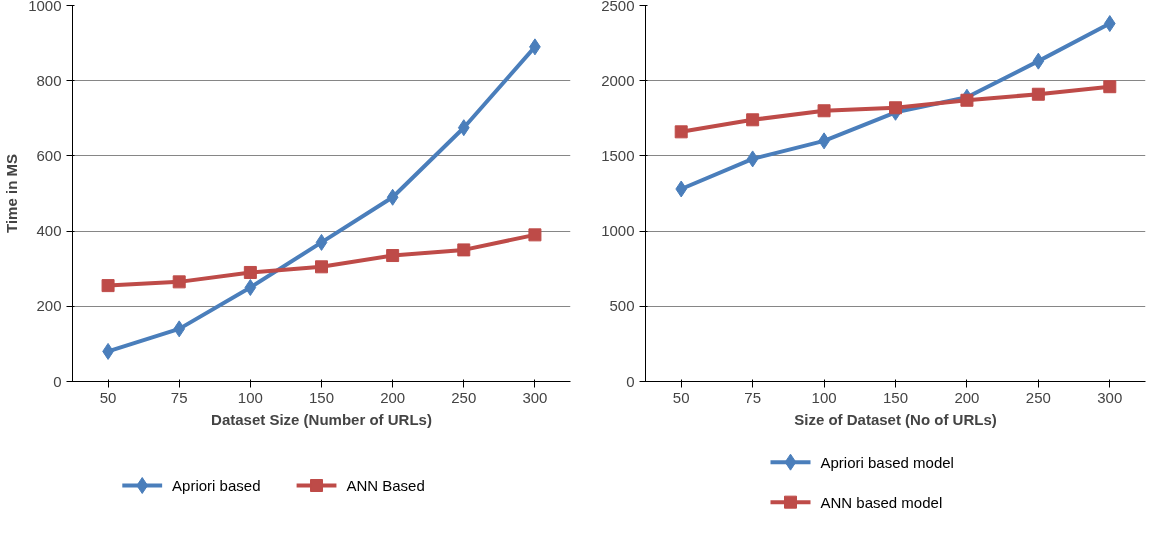 Image resolution: width=1173 pixels, height=549 pixels. Describe the element at coordinates (49, 306) in the screenshot. I see `y-tick-label: 200` at that location.